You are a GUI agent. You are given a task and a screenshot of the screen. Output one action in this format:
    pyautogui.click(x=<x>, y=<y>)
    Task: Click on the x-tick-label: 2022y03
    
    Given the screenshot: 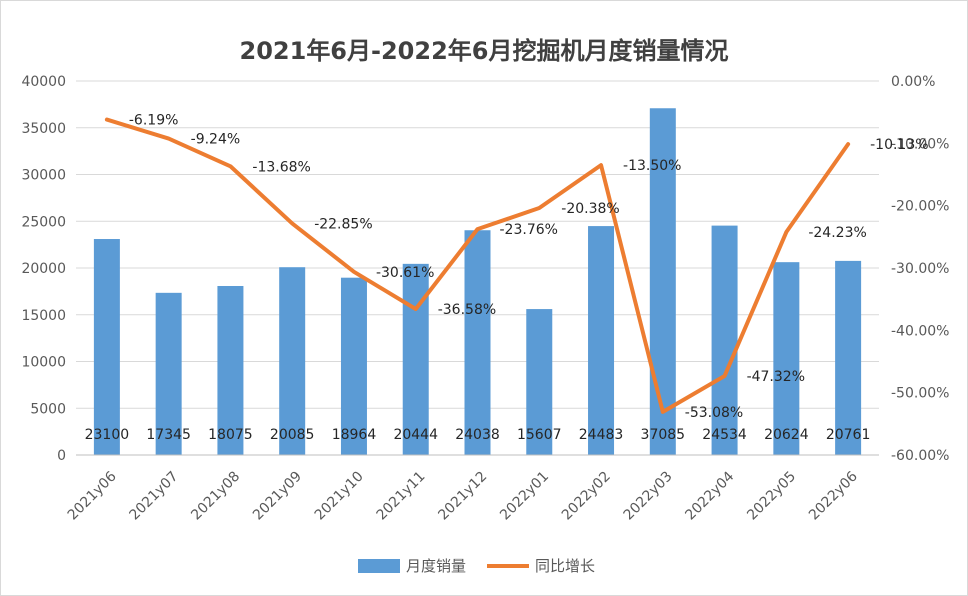 What is the action you would take?
    pyautogui.click(x=648, y=496)
    